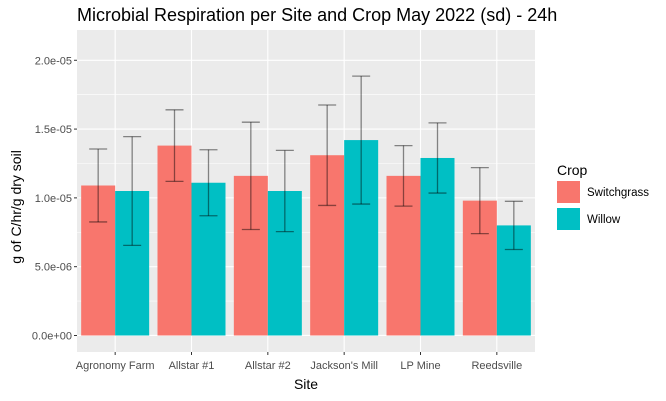 This screenshot has height=401, width=666. I want to click on errorbar-switchgrass-agronomy-farm, so click(98, 185).